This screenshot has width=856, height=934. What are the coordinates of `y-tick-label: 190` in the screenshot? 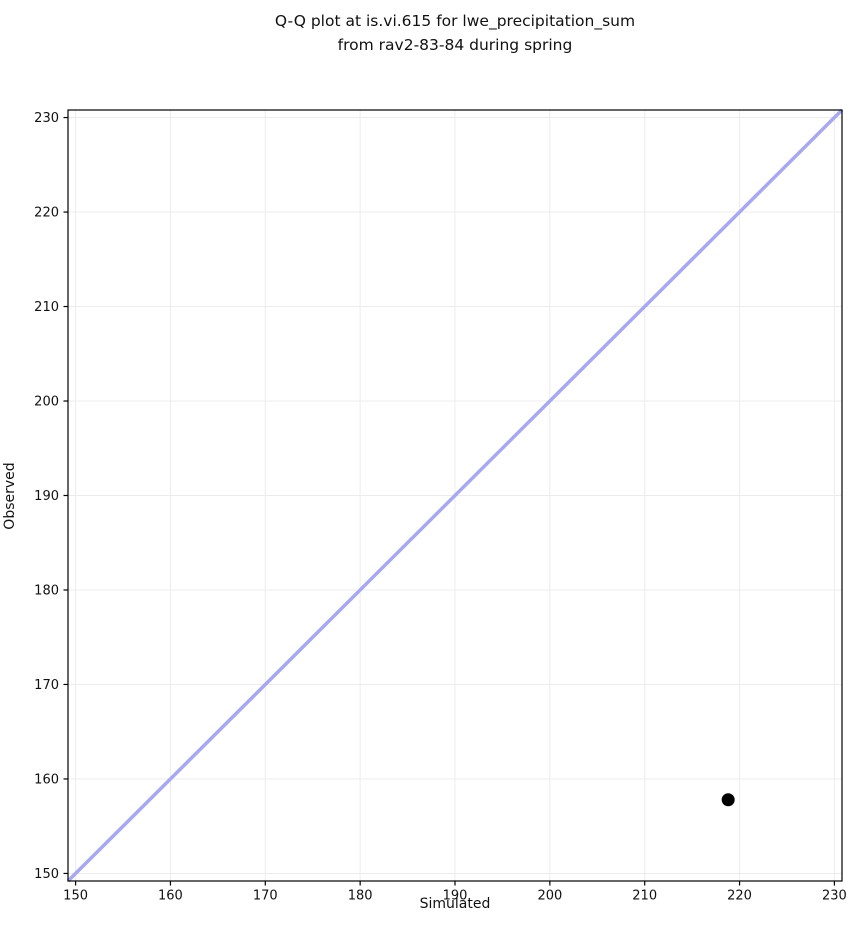 It's located at (46, 496).